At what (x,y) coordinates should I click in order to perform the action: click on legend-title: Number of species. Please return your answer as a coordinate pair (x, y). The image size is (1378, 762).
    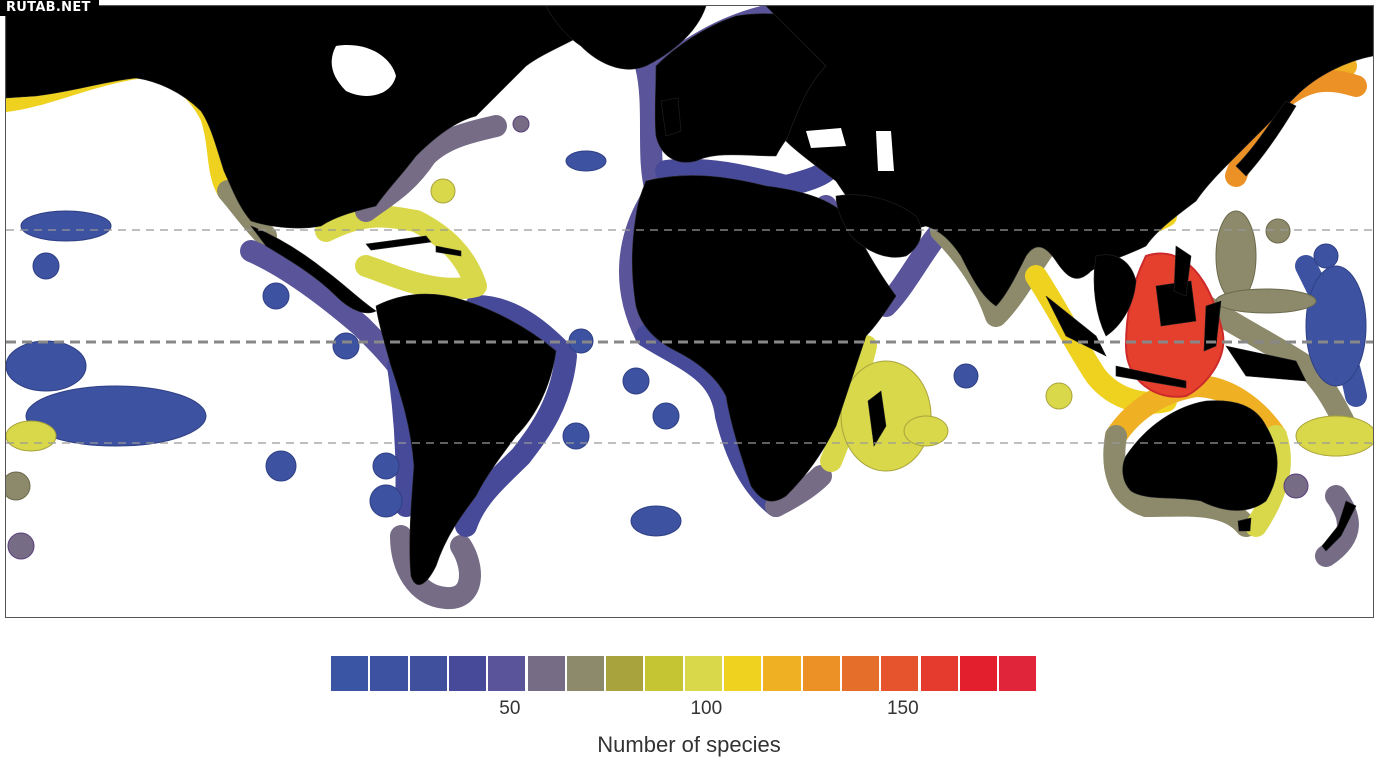
    Looking at the image, I should click on (689, 744).